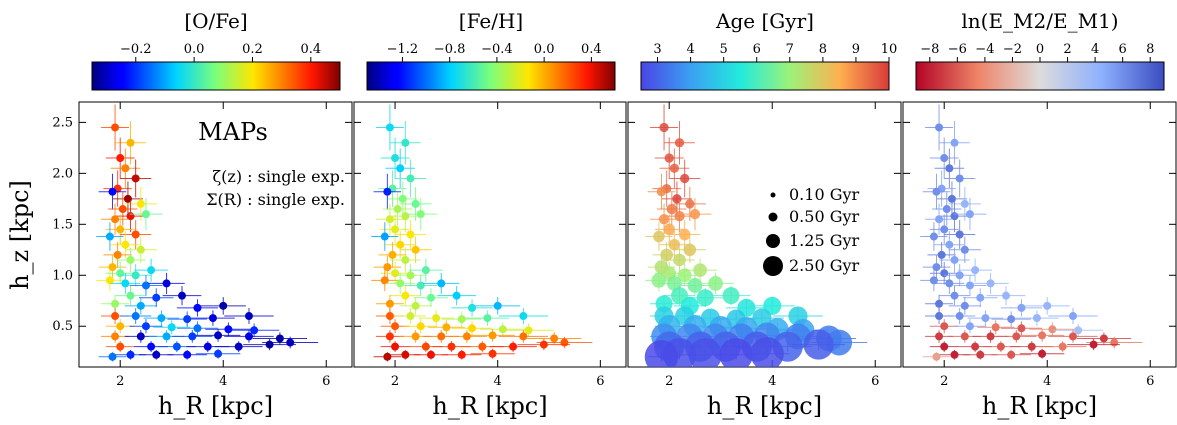 The height and width of the screenshot is (425, 1177). Describe the element at coordinates (194, 49) in the screenshot. I see `colorbar-tick-label: 0.0` at that location.